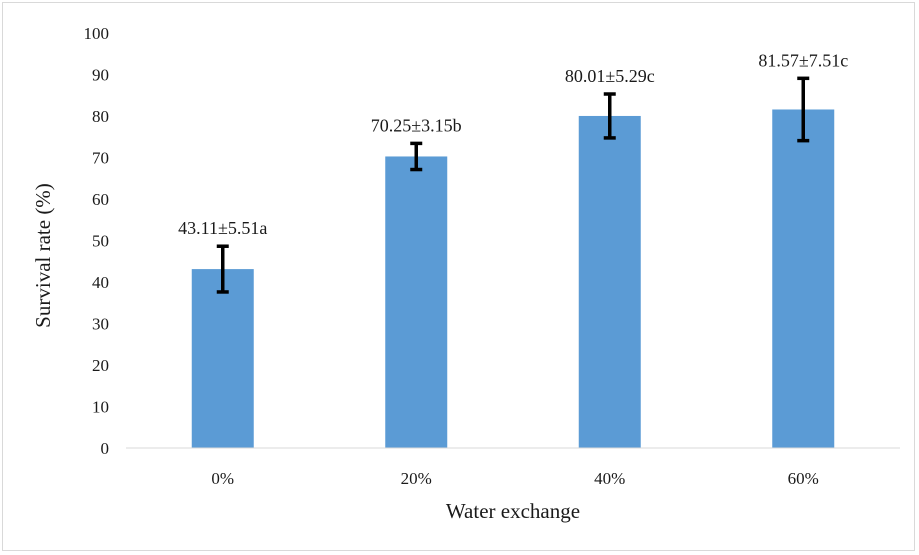  I want to click on data-label: 70.25±3.15b, so click(416, 125).